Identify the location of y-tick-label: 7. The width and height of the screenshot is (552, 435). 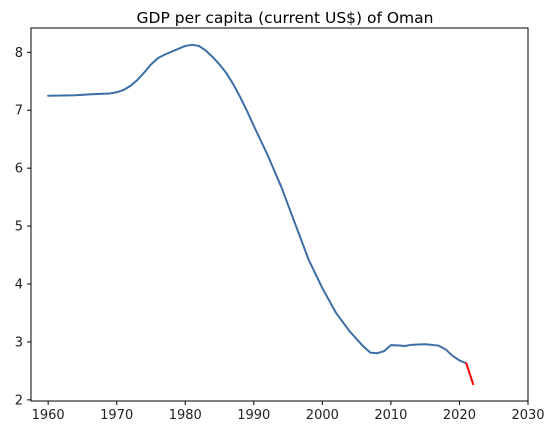
(19, 111).